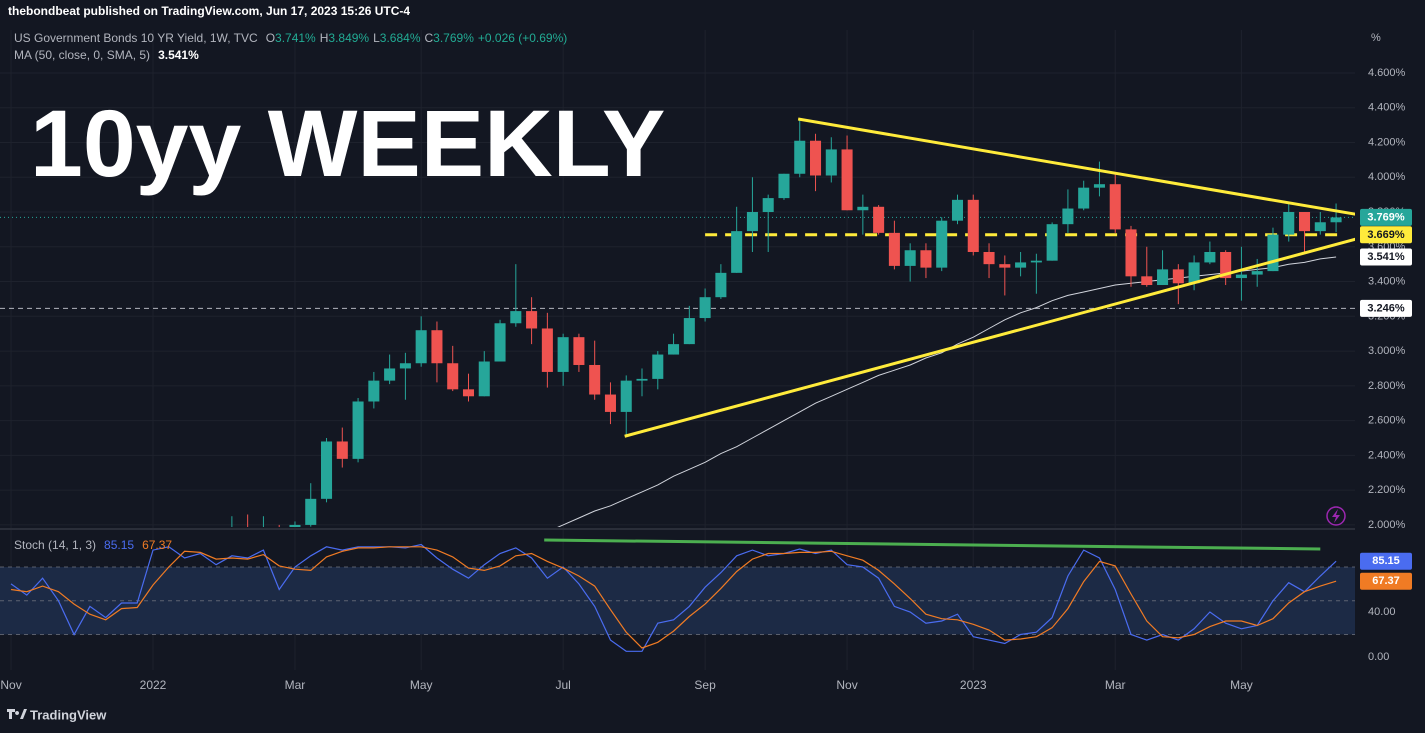  What do you see at coordinates (157, 545) in the screenshot?
I see `stoch-legend-value: 67.37` at bounding box center [157, 545].